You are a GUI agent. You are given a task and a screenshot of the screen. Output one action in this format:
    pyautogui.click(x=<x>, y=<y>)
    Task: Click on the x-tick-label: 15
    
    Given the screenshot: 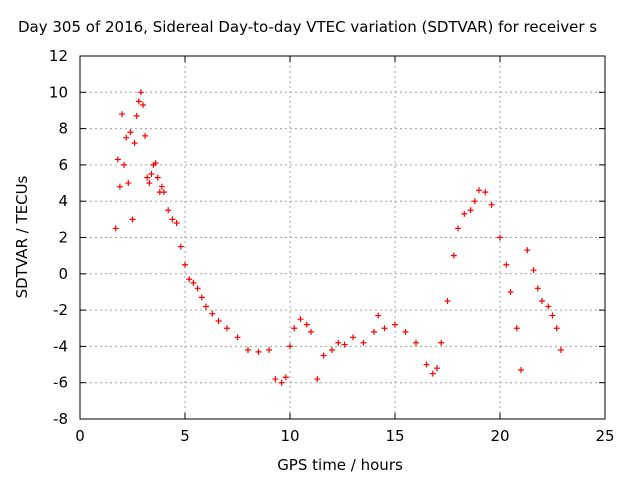 What is the action you would take?
    pyautogui.click(x=394, y=436)
    